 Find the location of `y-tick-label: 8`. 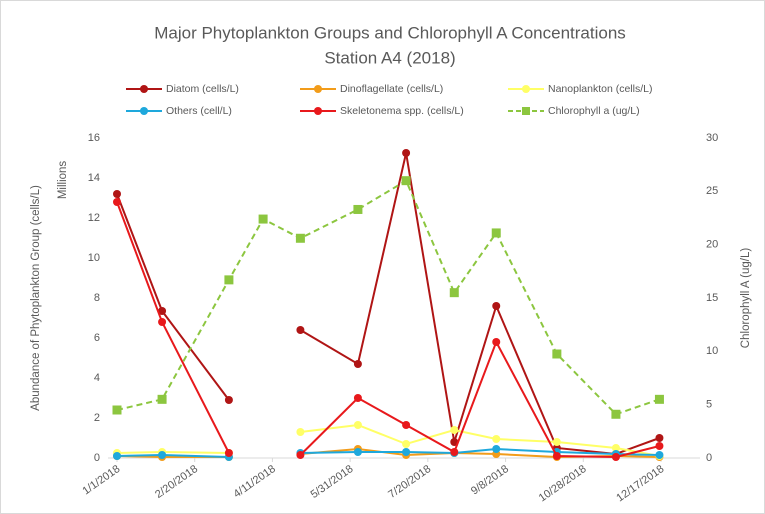

y-tick-label: 8 is located at coordinates (97, 298).